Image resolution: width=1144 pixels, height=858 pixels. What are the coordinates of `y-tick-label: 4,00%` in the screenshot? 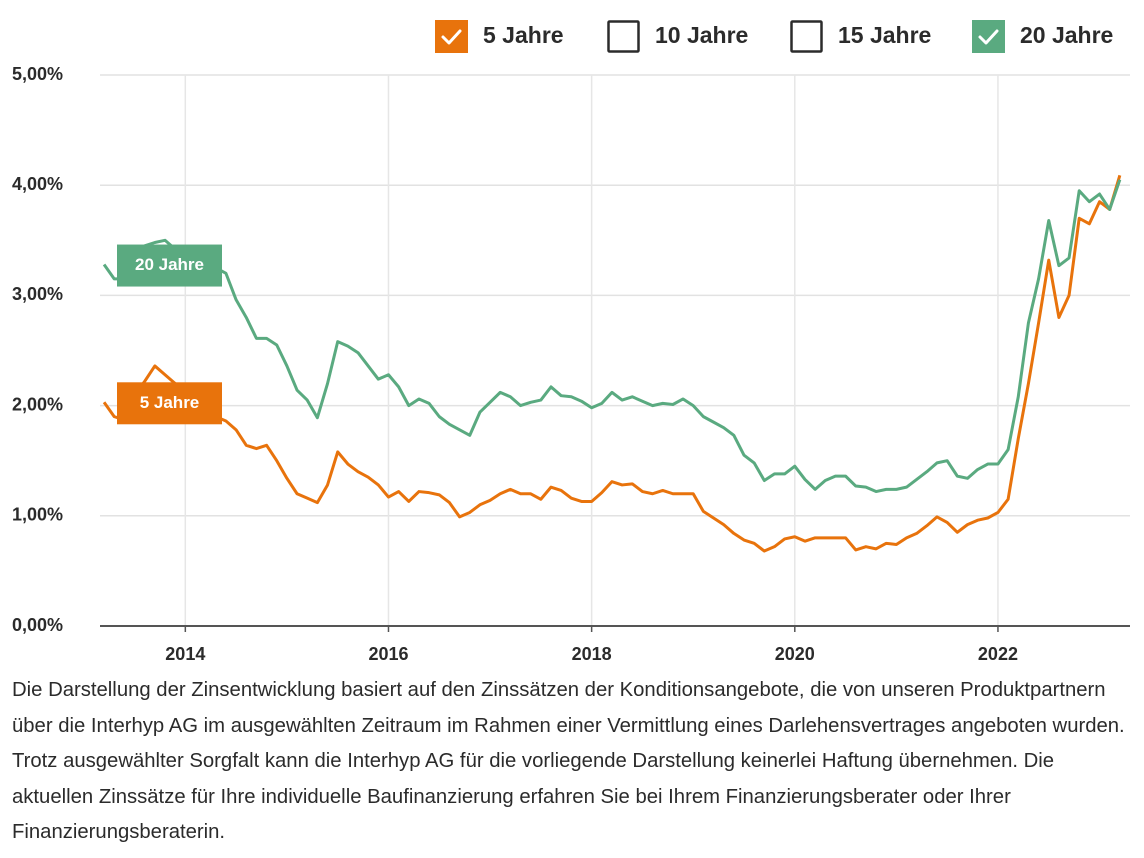 It's located at (37, 184).